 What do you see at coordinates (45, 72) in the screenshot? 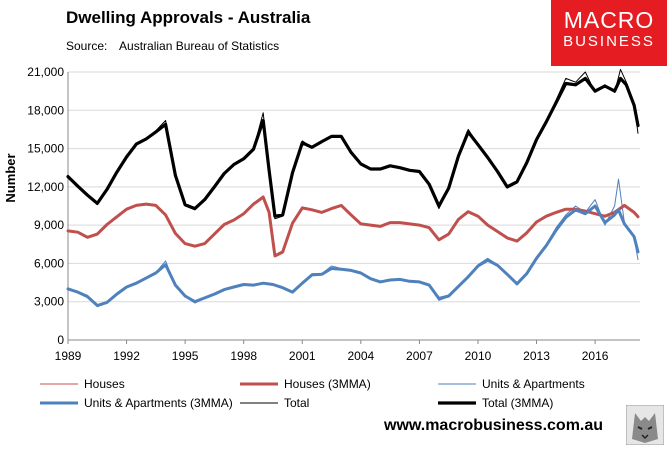
I see `y-tick-label: 21,000` at bounding box center [45, 72].